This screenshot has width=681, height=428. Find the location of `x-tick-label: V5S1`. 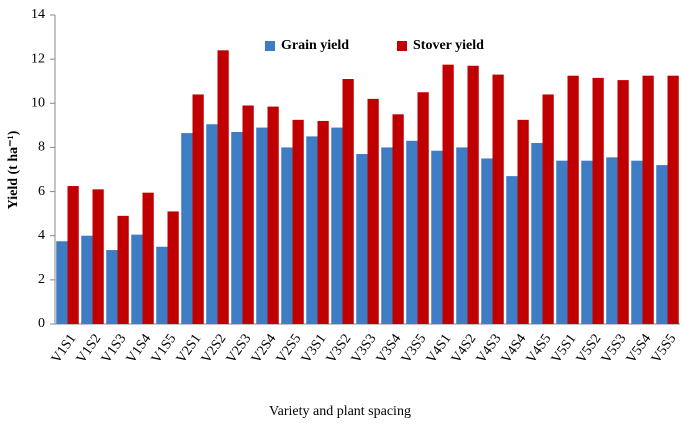

x-tick-label: V5S1 is located at coordinates (564, 349).